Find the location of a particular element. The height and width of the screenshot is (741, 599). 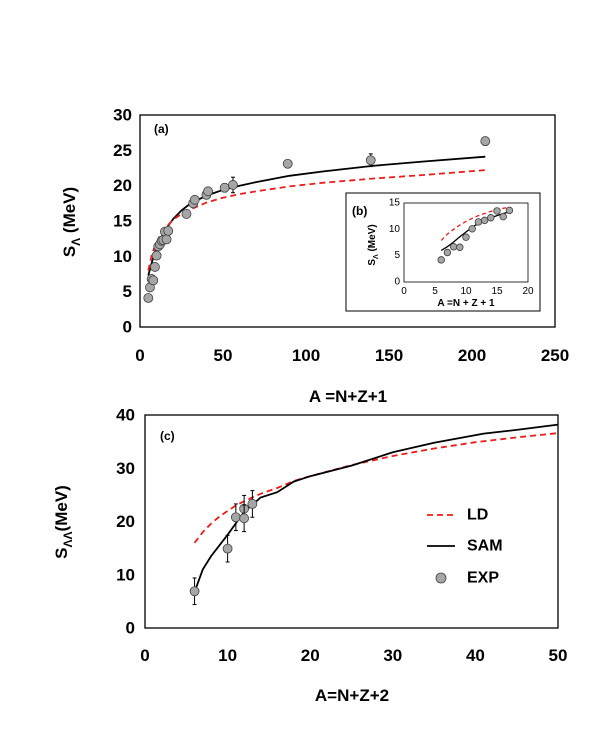

panel-a-y-tick-label: 25 is located at coordinates (122, 150).